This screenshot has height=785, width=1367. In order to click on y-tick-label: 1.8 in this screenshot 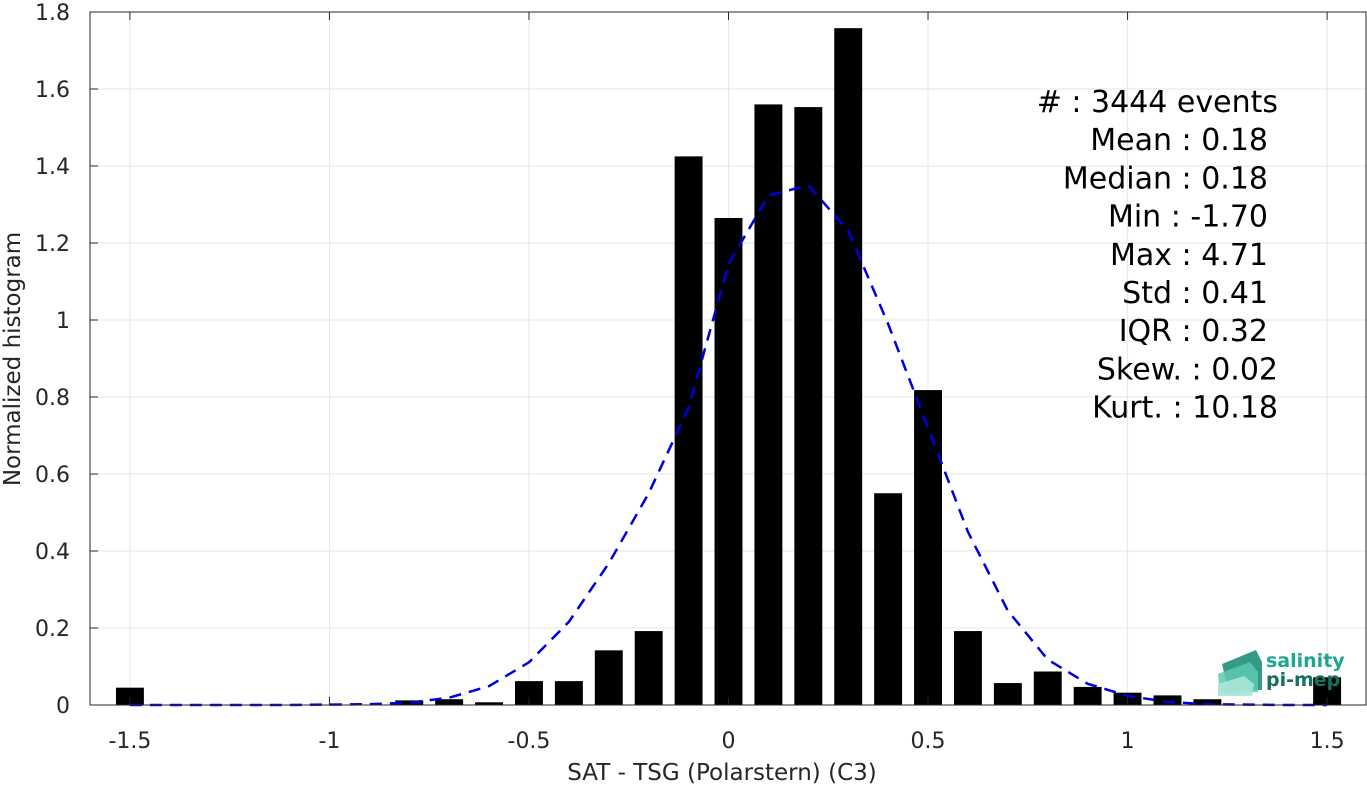, I will do `click(52, 13)`.